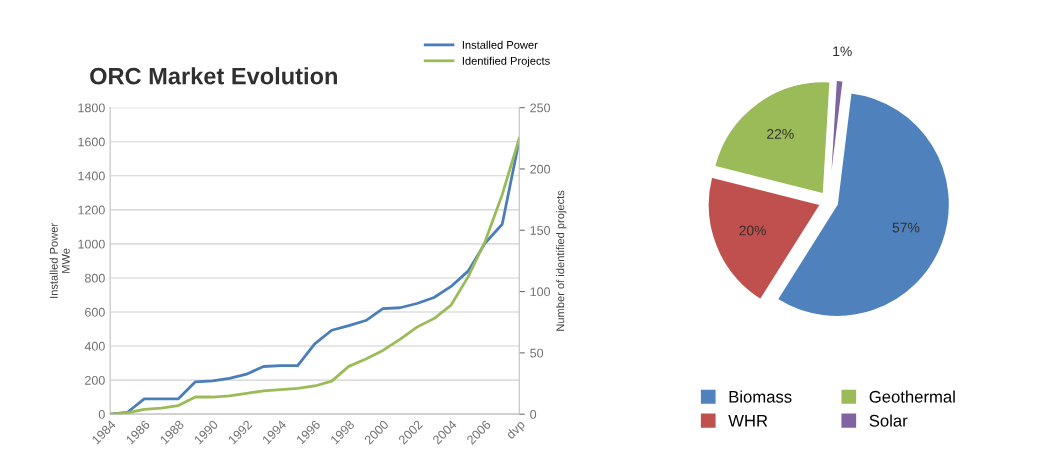 This screenshot has width=1049, height=468. What do you see at coordinates (533, 414) in the screenshot?
I see `y2-tick-label: 0` at bounding box center [533, 414].